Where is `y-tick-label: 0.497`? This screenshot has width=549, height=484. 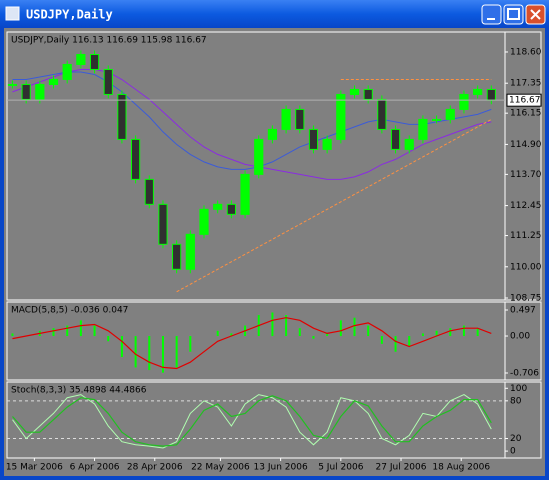
y-tick-label: 0.497 is located at coordinates (523, 311).